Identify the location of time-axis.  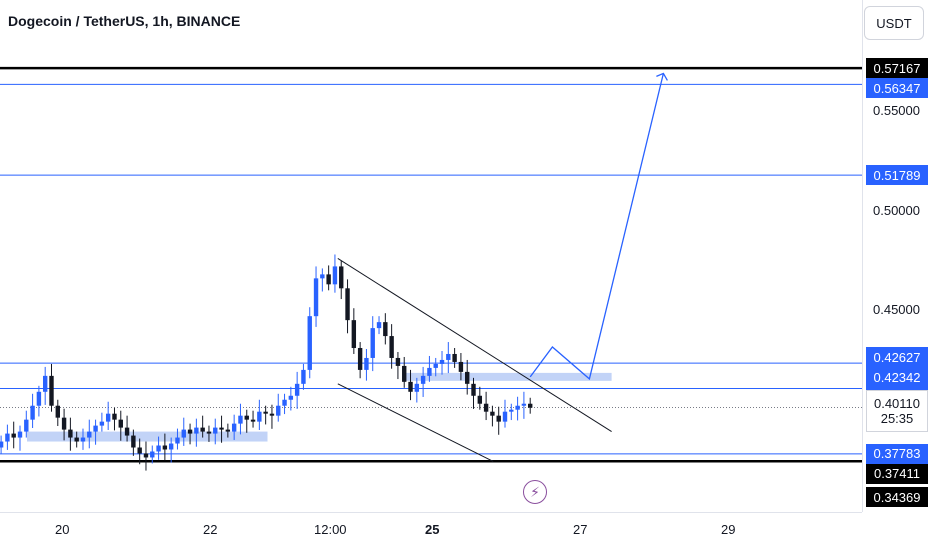
(431, 531).